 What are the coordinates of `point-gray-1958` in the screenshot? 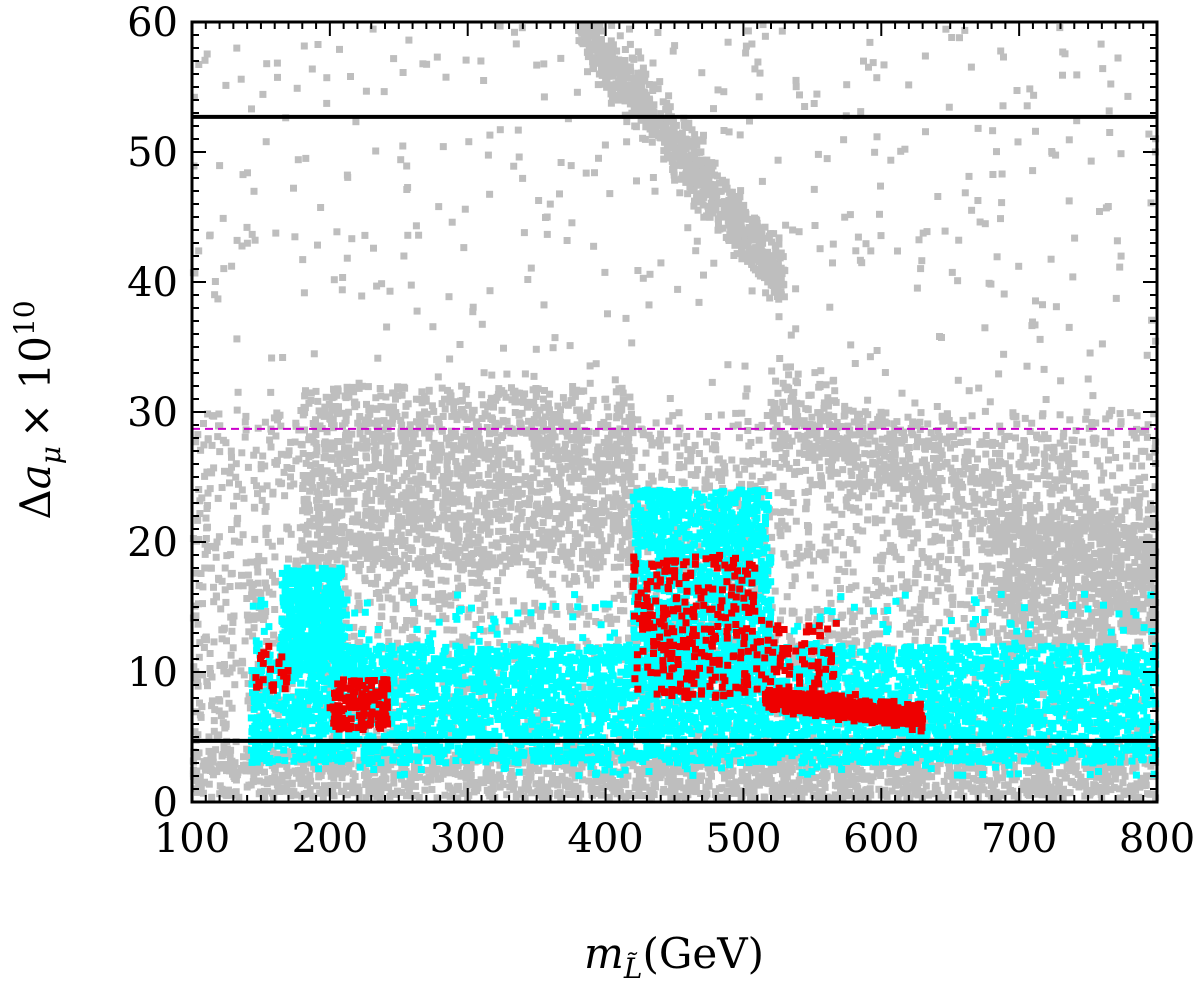 It's located at (199, 585).